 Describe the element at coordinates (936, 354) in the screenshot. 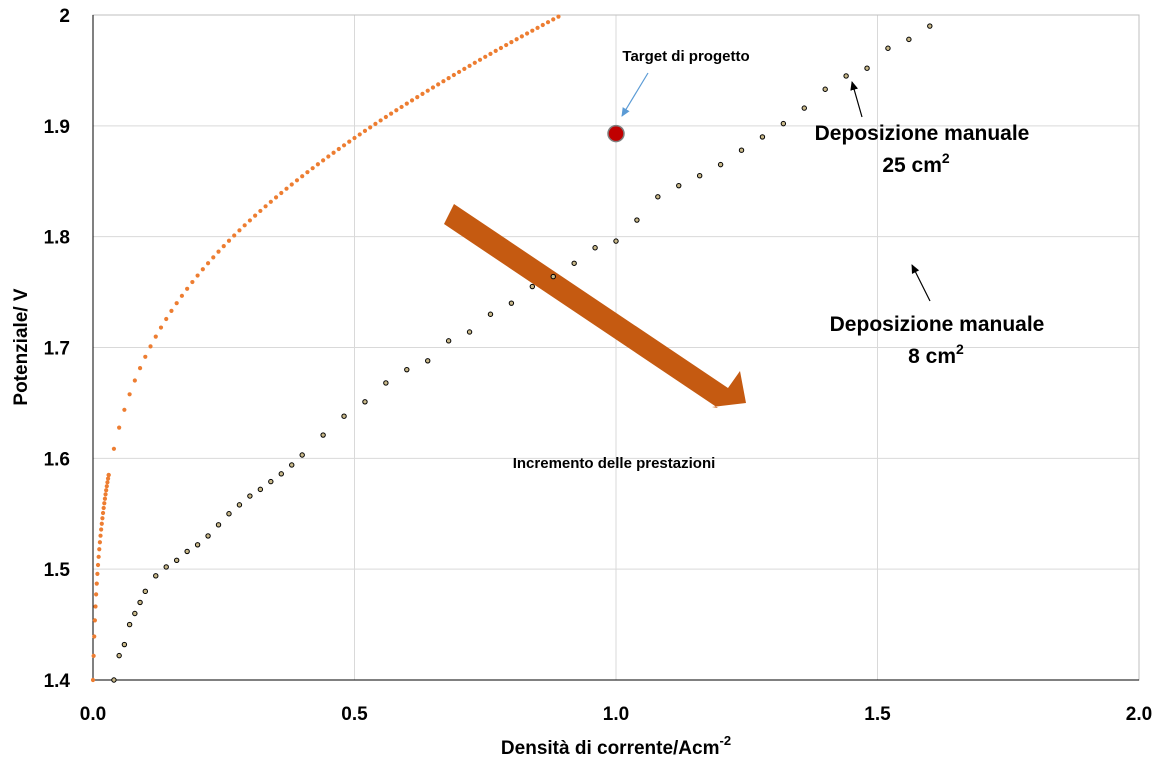

I see `series-8-label-line2: 8 cm2` at that location.